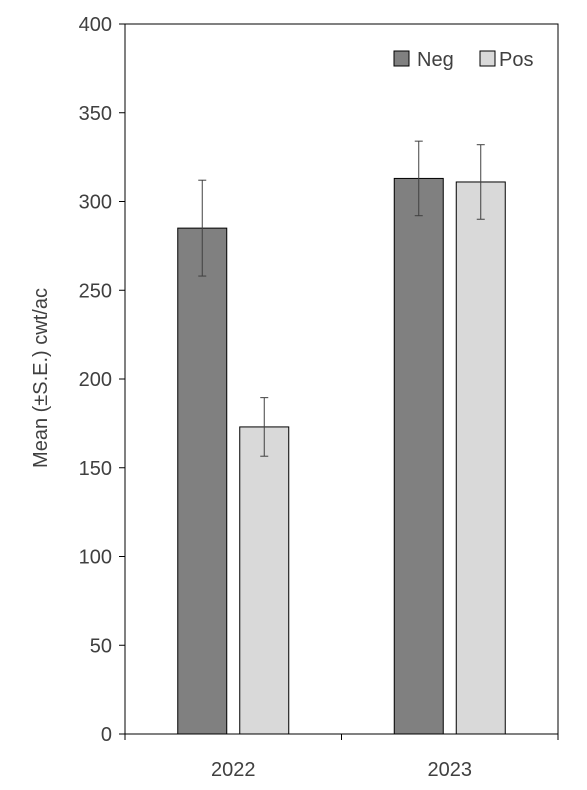  What do you see at coordinates (435, 60) in the screenshot?
I see `legend-label: Neg` at bounding box center [435, 60].